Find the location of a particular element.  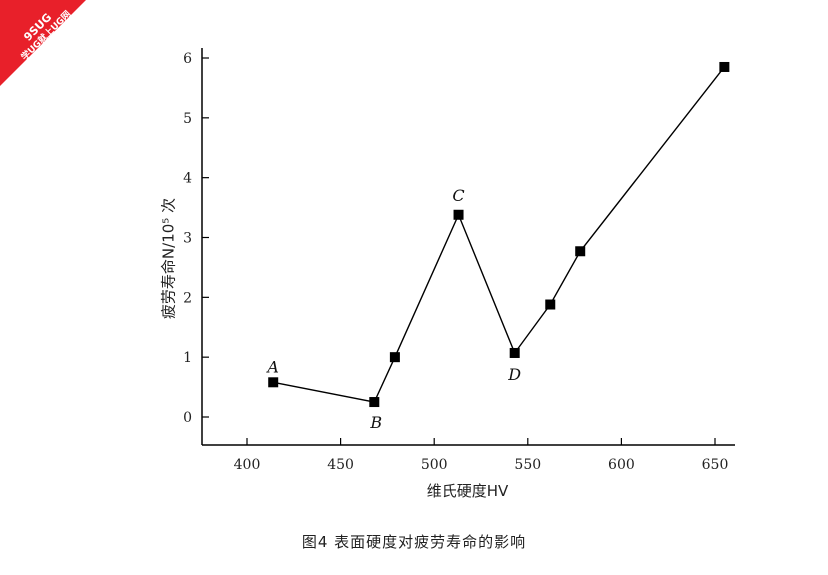

watermark-triangle is located at coordinates (43, 43).